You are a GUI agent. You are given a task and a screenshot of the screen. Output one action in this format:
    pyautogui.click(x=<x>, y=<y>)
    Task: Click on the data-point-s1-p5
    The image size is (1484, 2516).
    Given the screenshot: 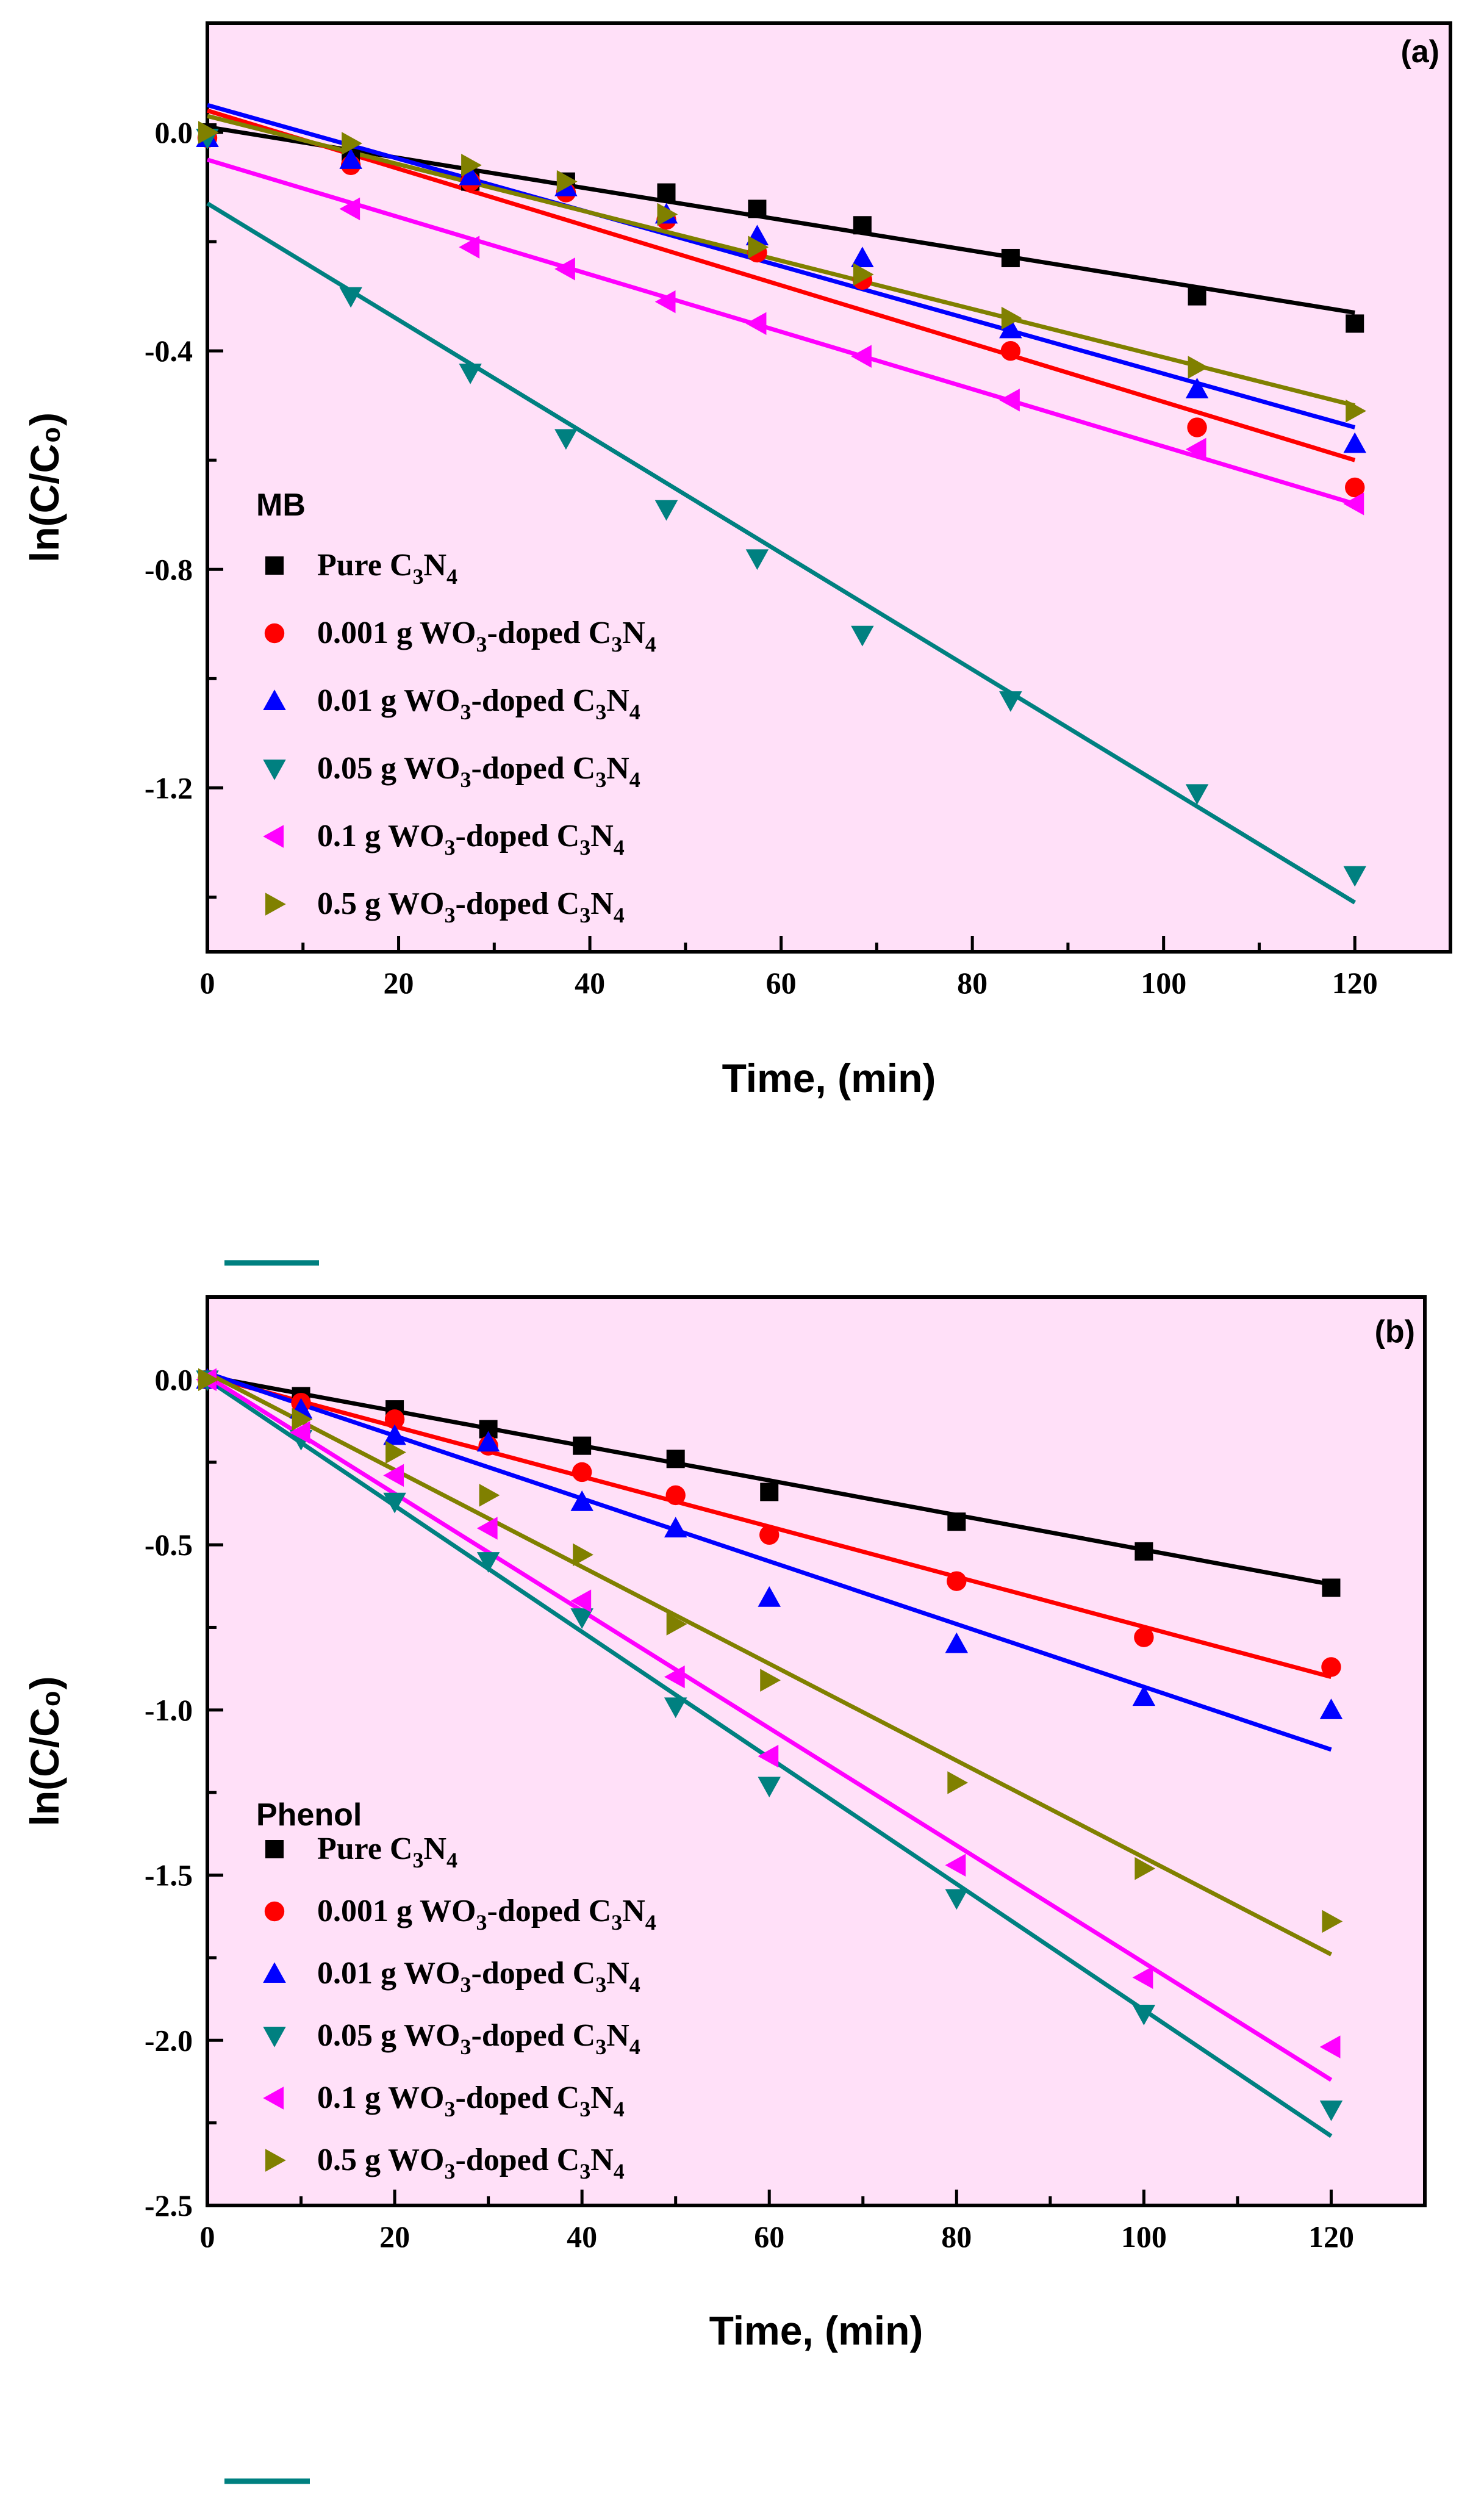 What is the action you would take?
    pyautogui.click(x=675, y=1496)
    